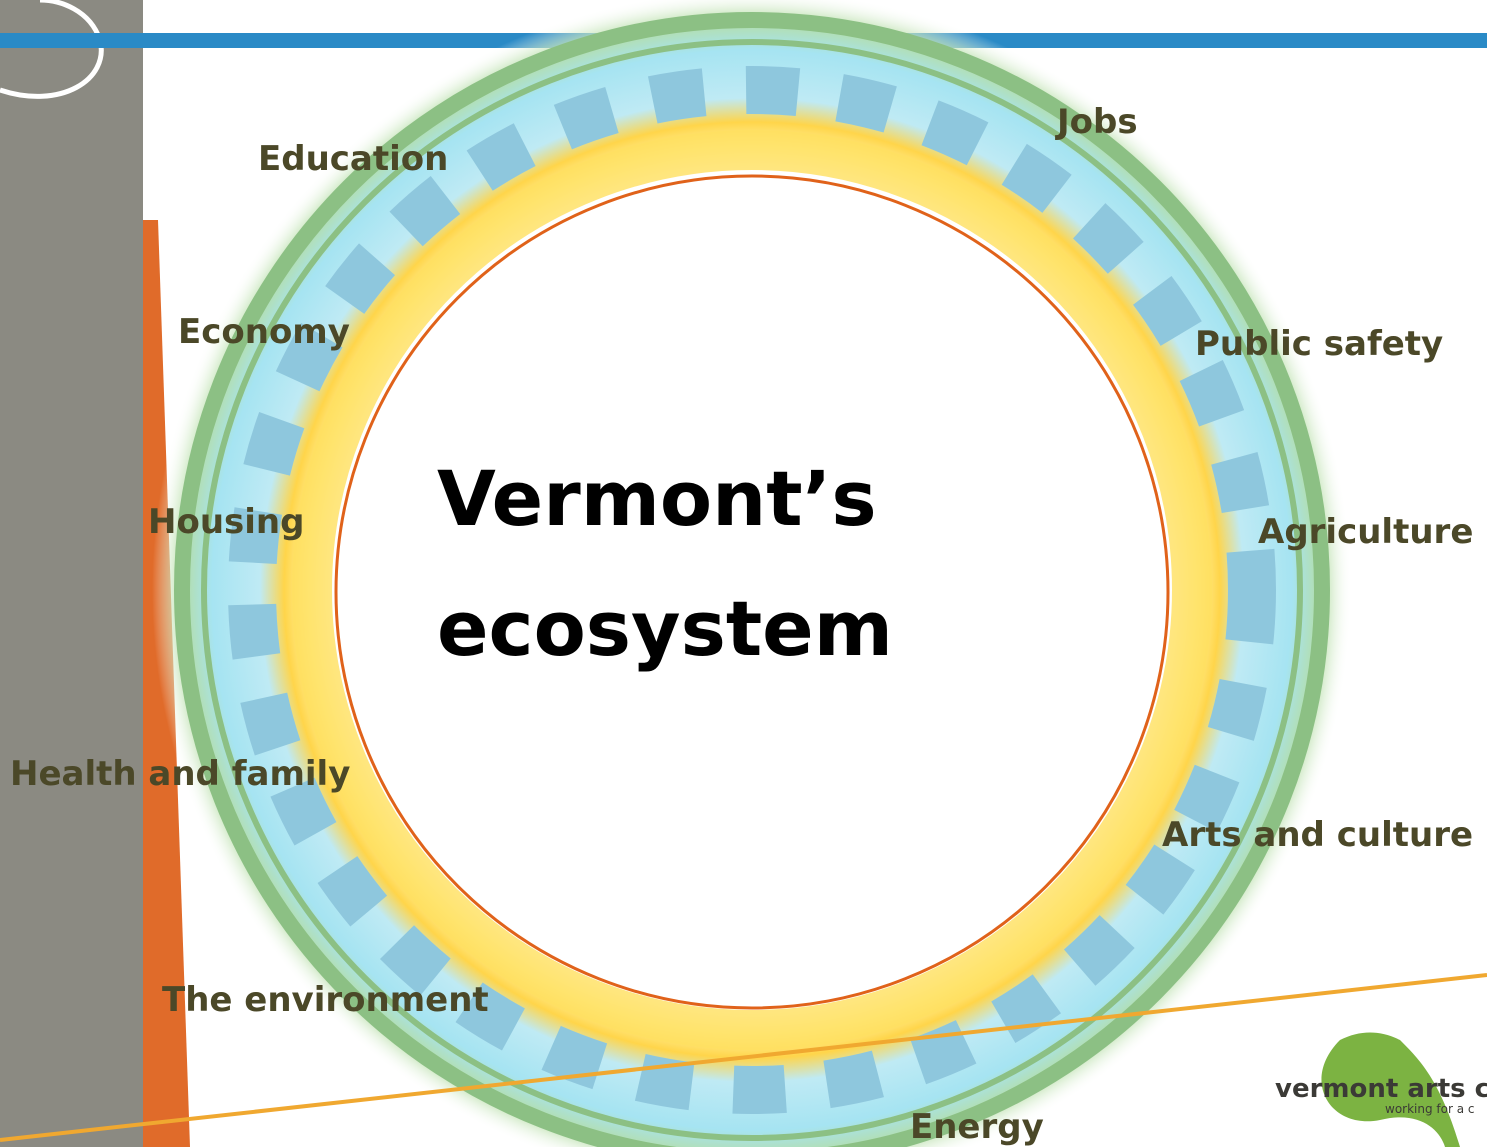 The height and width of the screenshot is (1147, 1487). I want to click on ring-label: Arts and culture, so click(1317, 835).